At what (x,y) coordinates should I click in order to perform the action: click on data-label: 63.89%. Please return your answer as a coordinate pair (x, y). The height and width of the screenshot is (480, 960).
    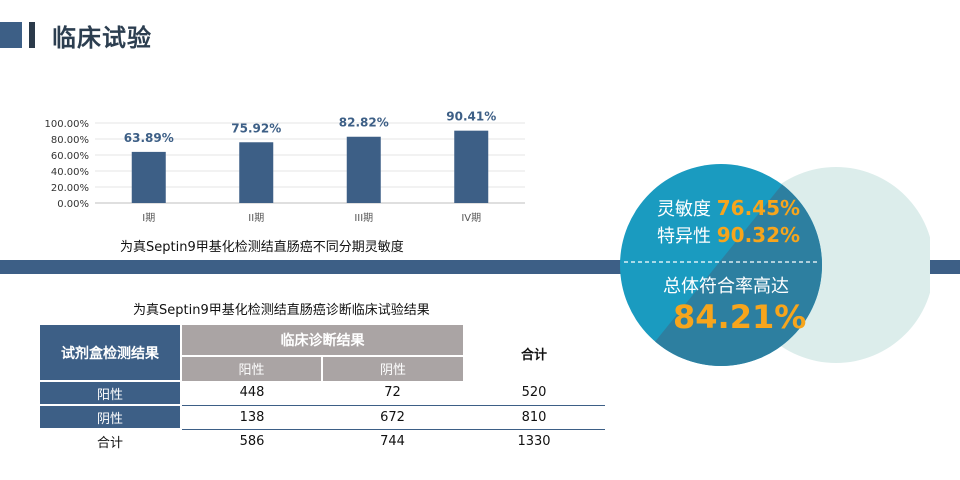
    Looking at the image, I should click on (149, 138).